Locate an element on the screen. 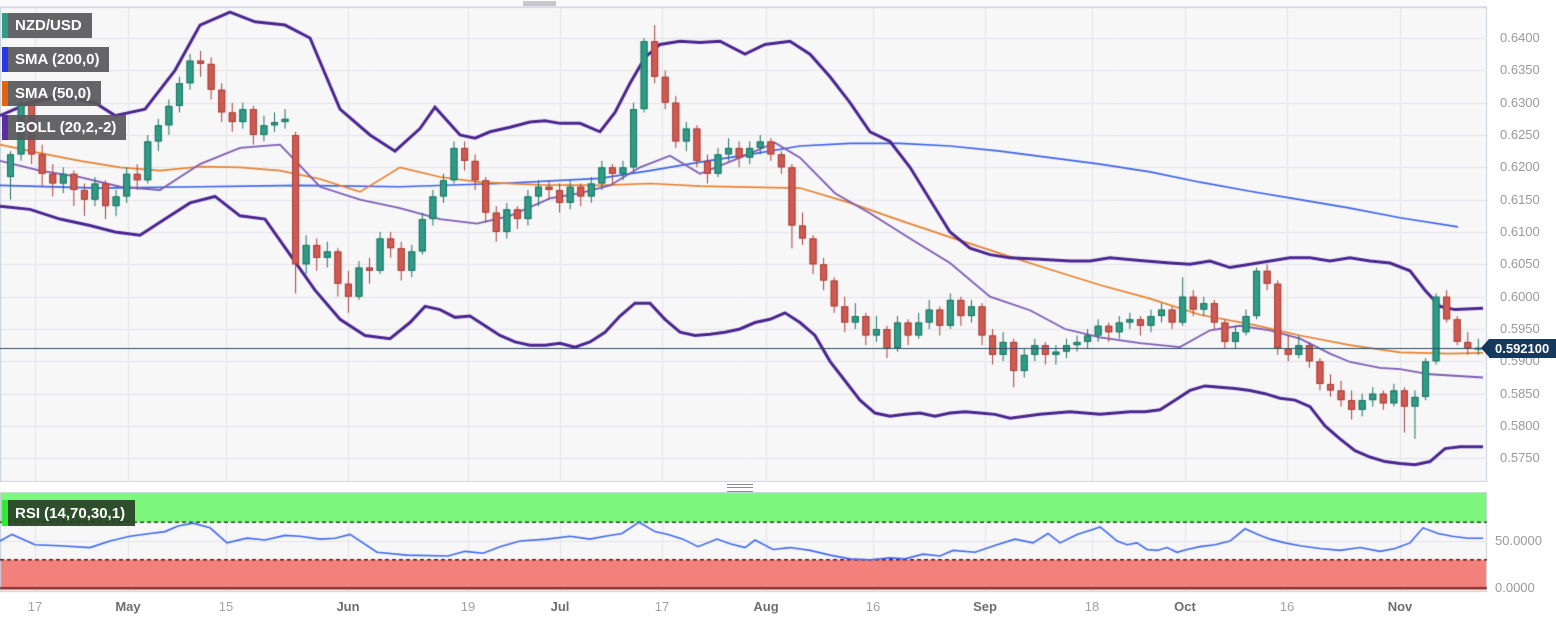 The width and height of the screenshot is (1556, 627). boll-color-swatch is located at coordinates (5, 127).